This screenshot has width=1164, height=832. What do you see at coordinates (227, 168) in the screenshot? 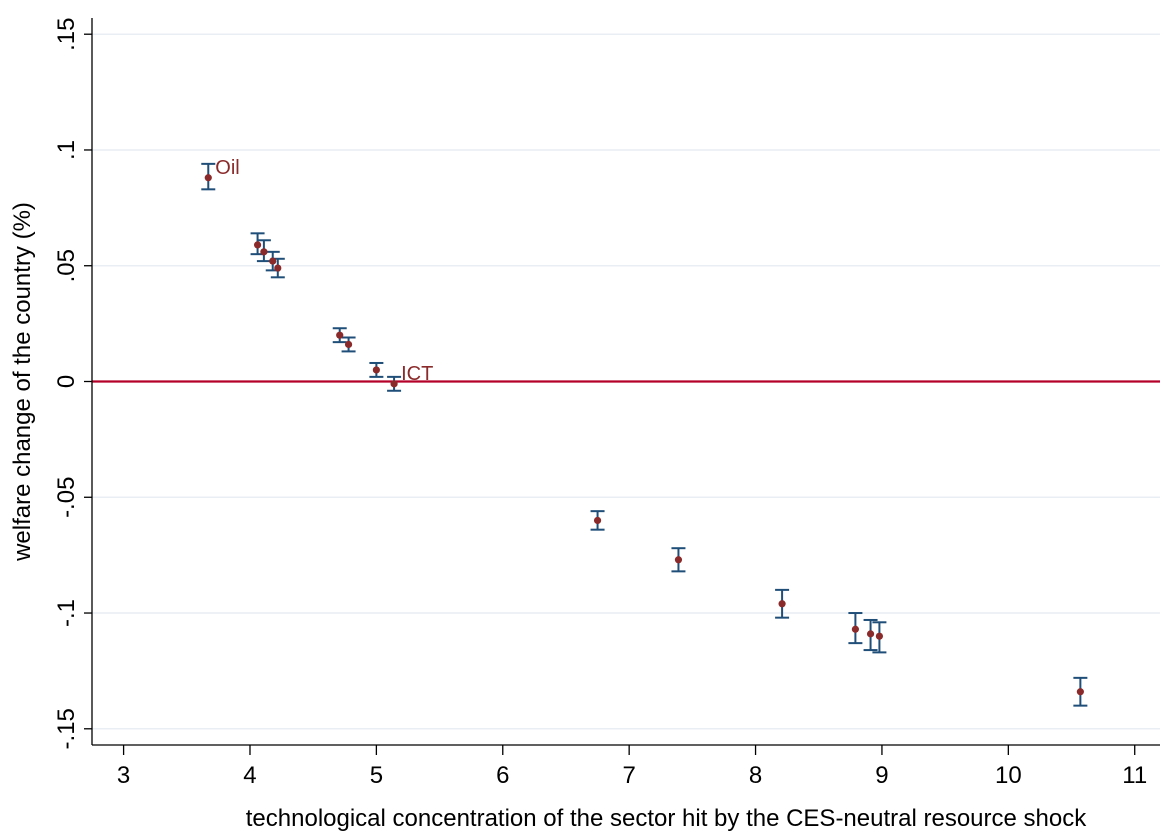
I see `point-annotation: Oil` at bounding box center [227, 168].